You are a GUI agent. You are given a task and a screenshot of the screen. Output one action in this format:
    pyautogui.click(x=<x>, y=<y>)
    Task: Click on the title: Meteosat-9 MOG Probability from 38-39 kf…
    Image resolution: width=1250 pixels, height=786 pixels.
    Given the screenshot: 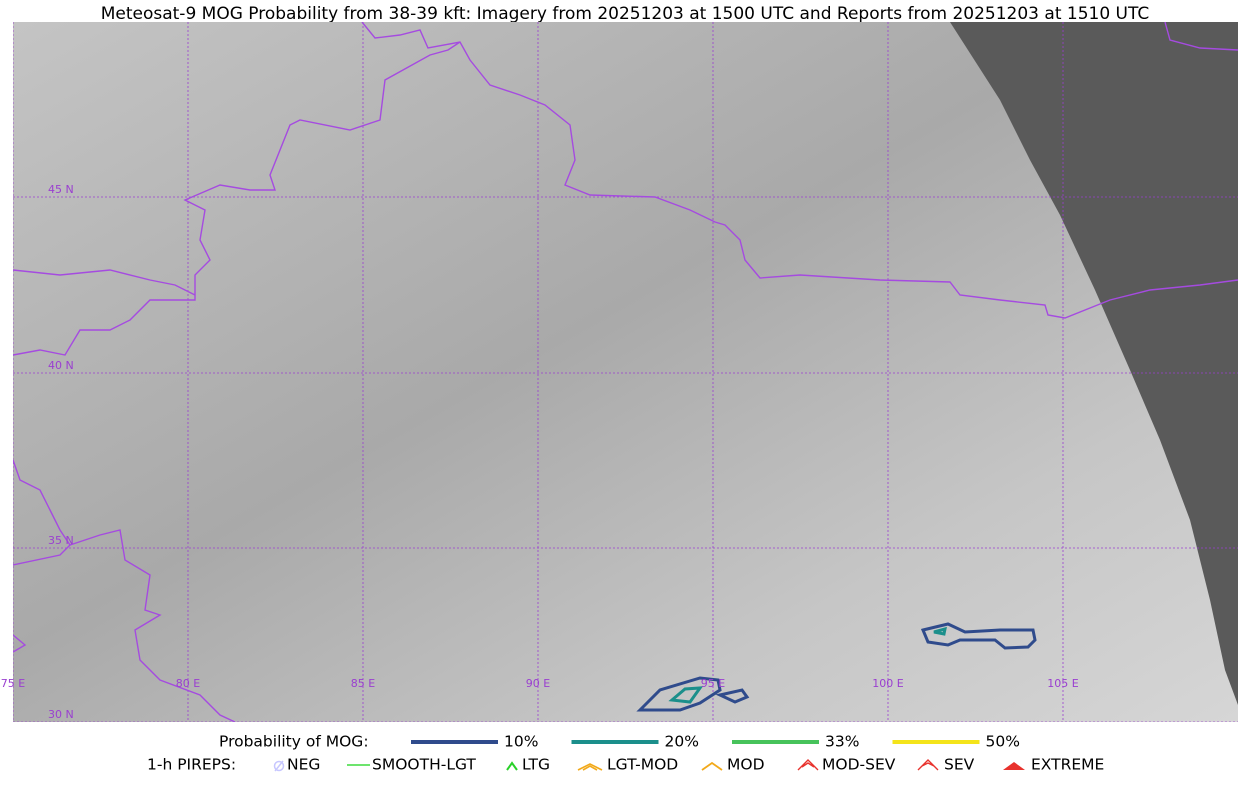 What is the action you would take?
    pyautogui.click(x=625, y=14)
    